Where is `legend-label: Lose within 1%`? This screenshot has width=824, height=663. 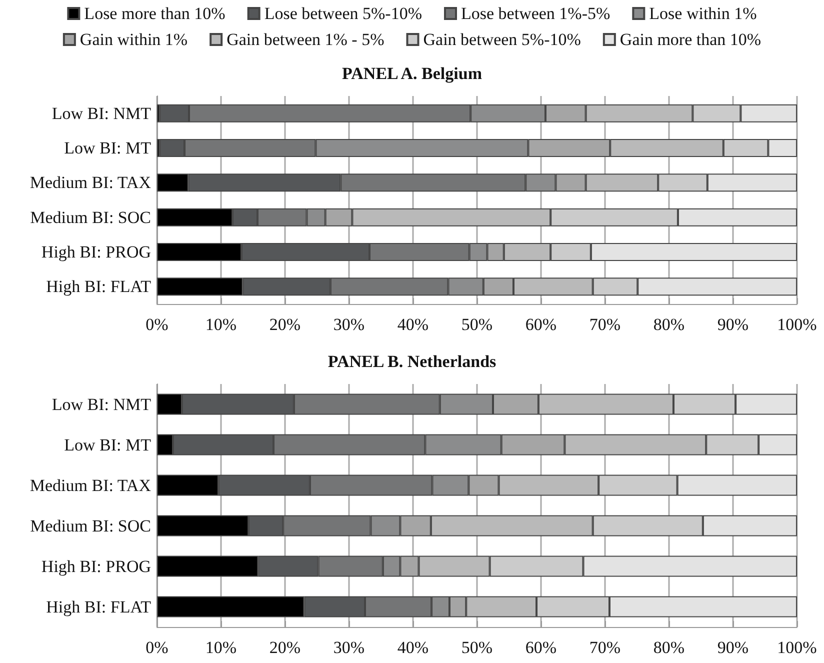
legend-label: Lose within 1% is located at coordinates (703, 13).